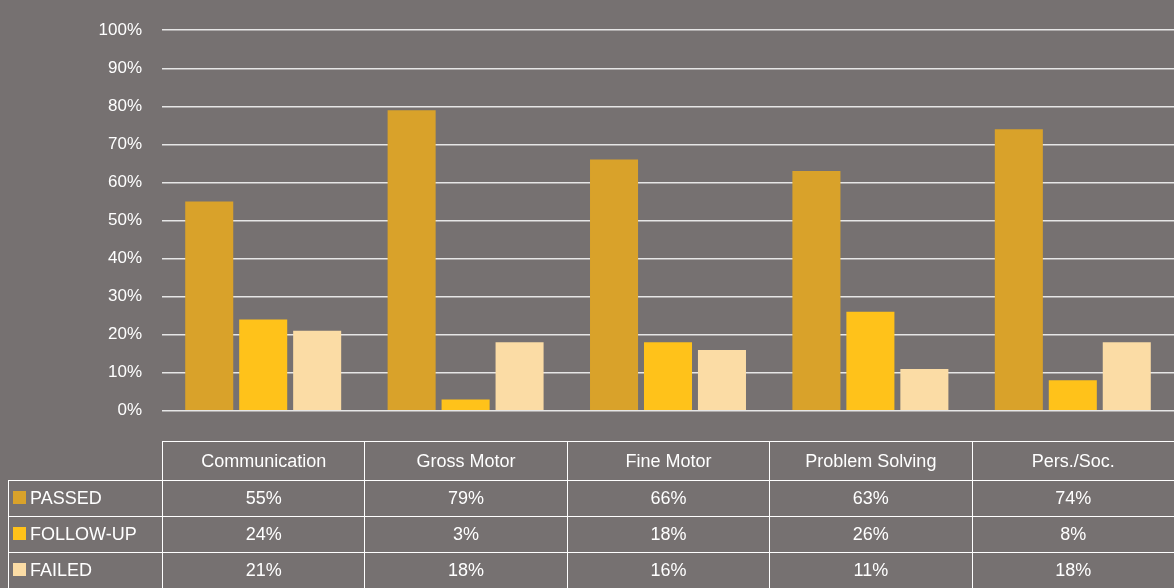 Image resolution: width=1174 pixels, height=588 pixels. Describe the element at coordinates (871, 570) in the screenshot. I see `data-label: 11%` at that location.